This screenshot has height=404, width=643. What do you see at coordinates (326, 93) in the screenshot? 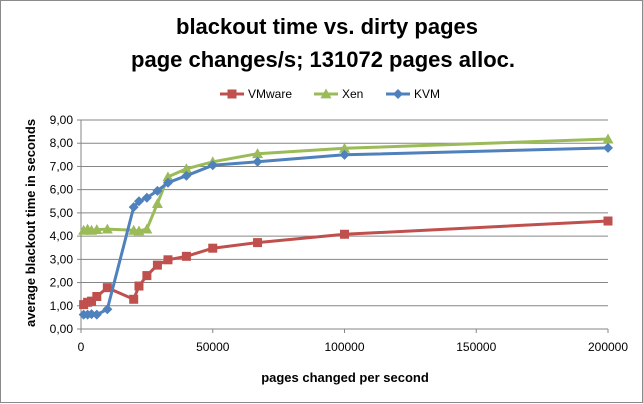
I see `legend-swatch-marker-xen` at bounding box center [326, 93].